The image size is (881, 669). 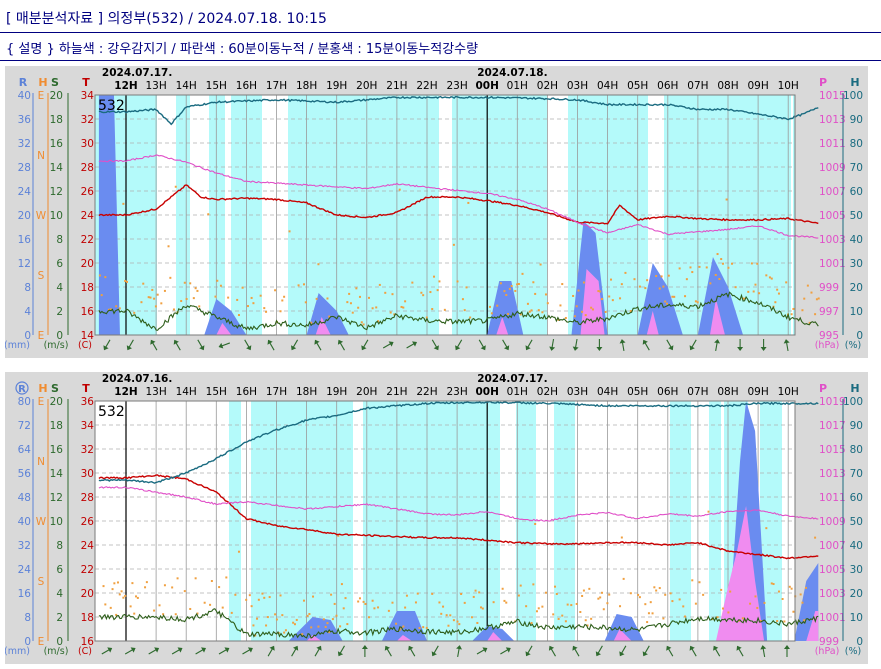 What do you see at coordinates (88, 402) in the screenshot?
I see `axis-tick-label: 36` at bounding box center [88, 402].